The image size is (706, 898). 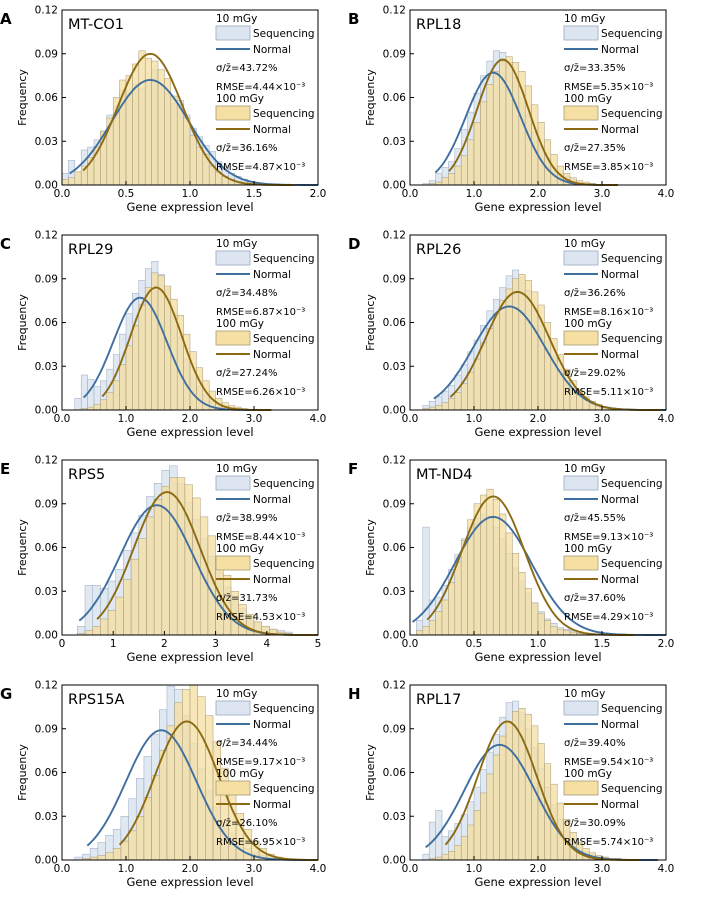 I want to click on legend-rmse: RMSE=5.35×10⁻³, so click(x=608, y=87).